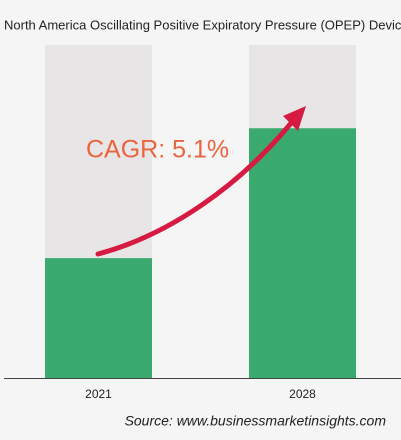 This screenshot has width=401, height=440. I want to click on bar, so click(98, 318).